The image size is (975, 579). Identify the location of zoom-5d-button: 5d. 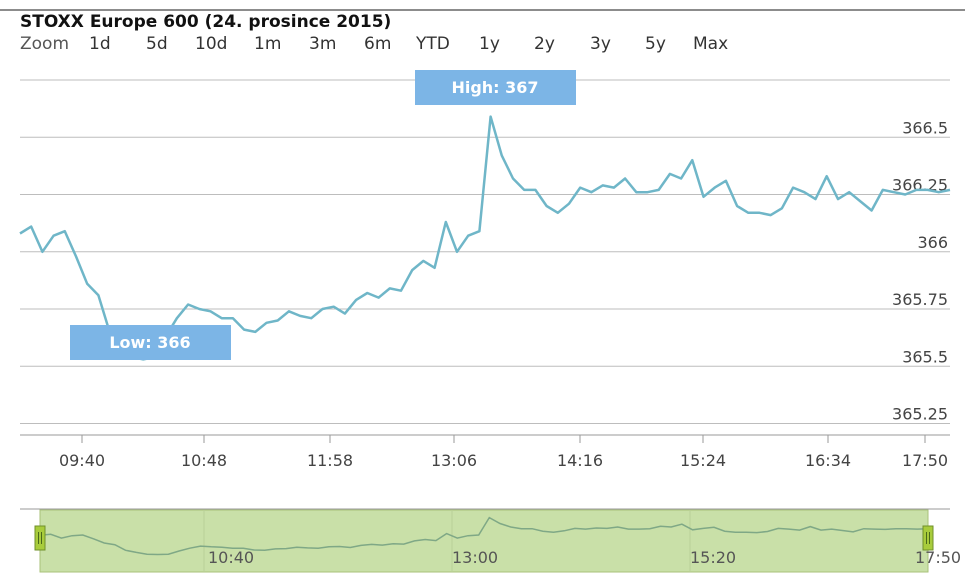
(157, 44).